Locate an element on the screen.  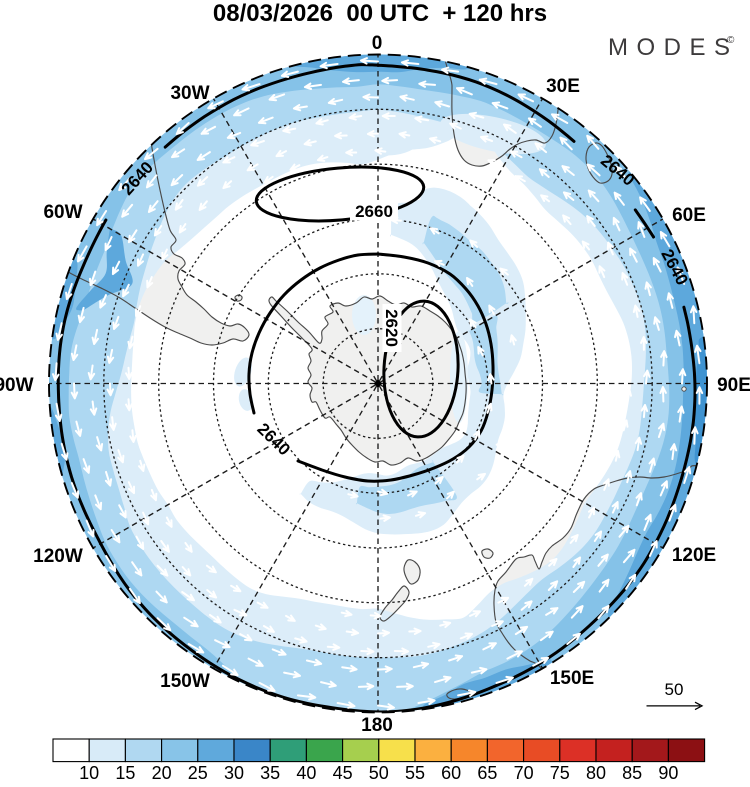
svg-text: 60W is located at coordinates (62, 212).